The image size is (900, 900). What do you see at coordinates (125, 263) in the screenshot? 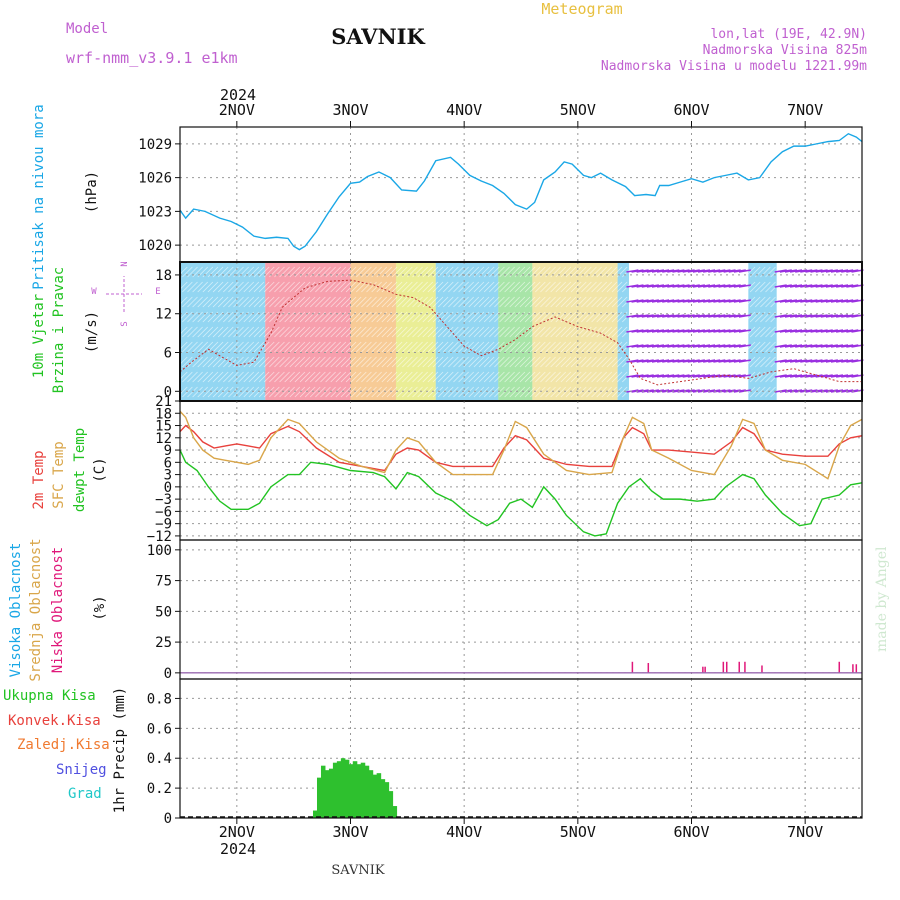
I see `compass-n: N` at bounding box center [125, 263].